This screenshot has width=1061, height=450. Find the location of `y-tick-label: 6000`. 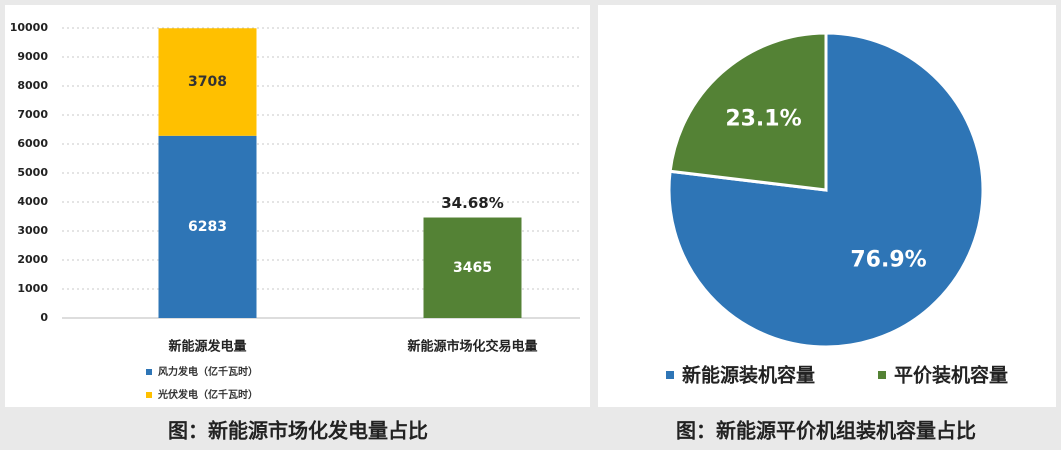

y-tick-label: 6000 is located at coordinates (32, 143).